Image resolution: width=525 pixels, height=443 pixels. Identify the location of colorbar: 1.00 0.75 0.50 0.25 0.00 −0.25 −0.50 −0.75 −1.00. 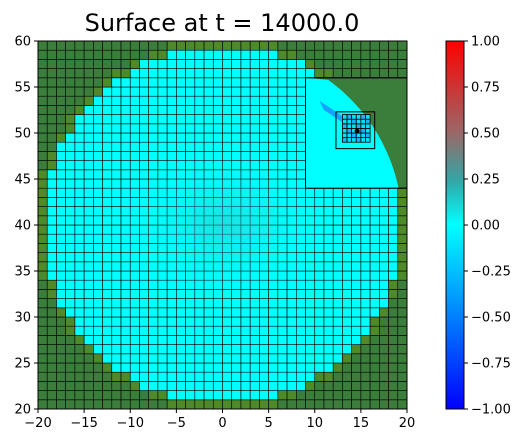
(478, 226).